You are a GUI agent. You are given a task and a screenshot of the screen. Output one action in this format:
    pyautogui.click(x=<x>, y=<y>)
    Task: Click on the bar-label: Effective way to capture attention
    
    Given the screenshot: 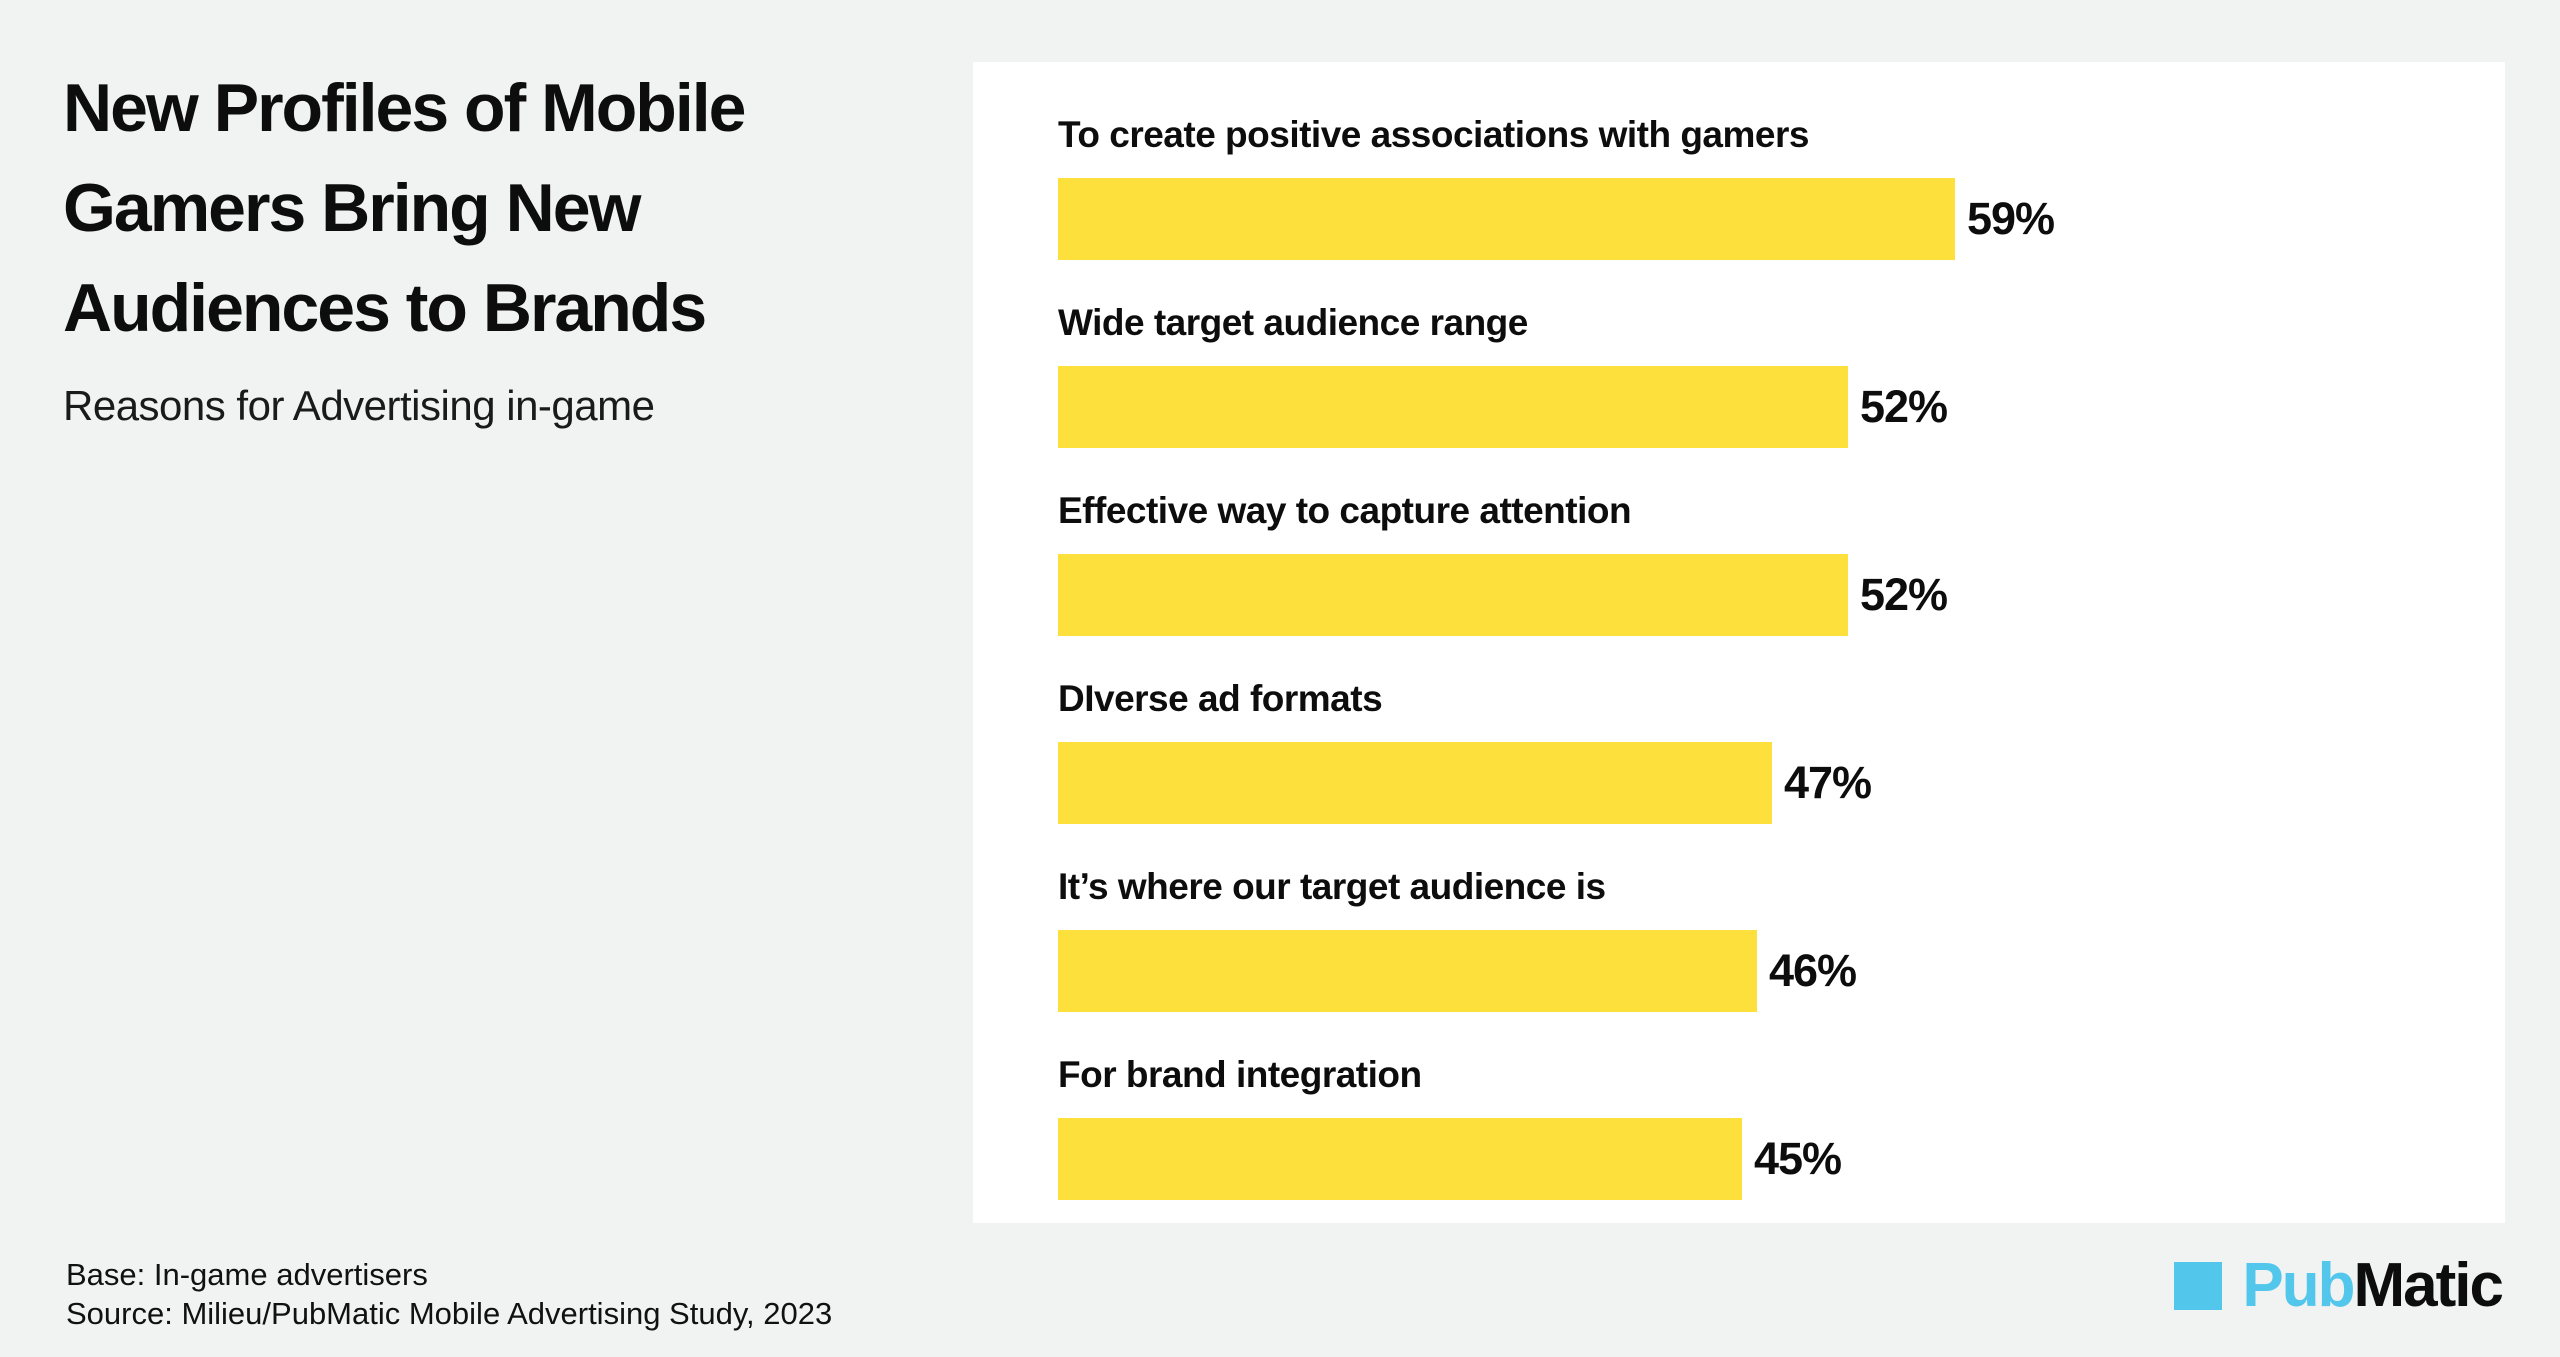 What is the action you would take?
    pyautogui.click(x=1345, y=510)
    